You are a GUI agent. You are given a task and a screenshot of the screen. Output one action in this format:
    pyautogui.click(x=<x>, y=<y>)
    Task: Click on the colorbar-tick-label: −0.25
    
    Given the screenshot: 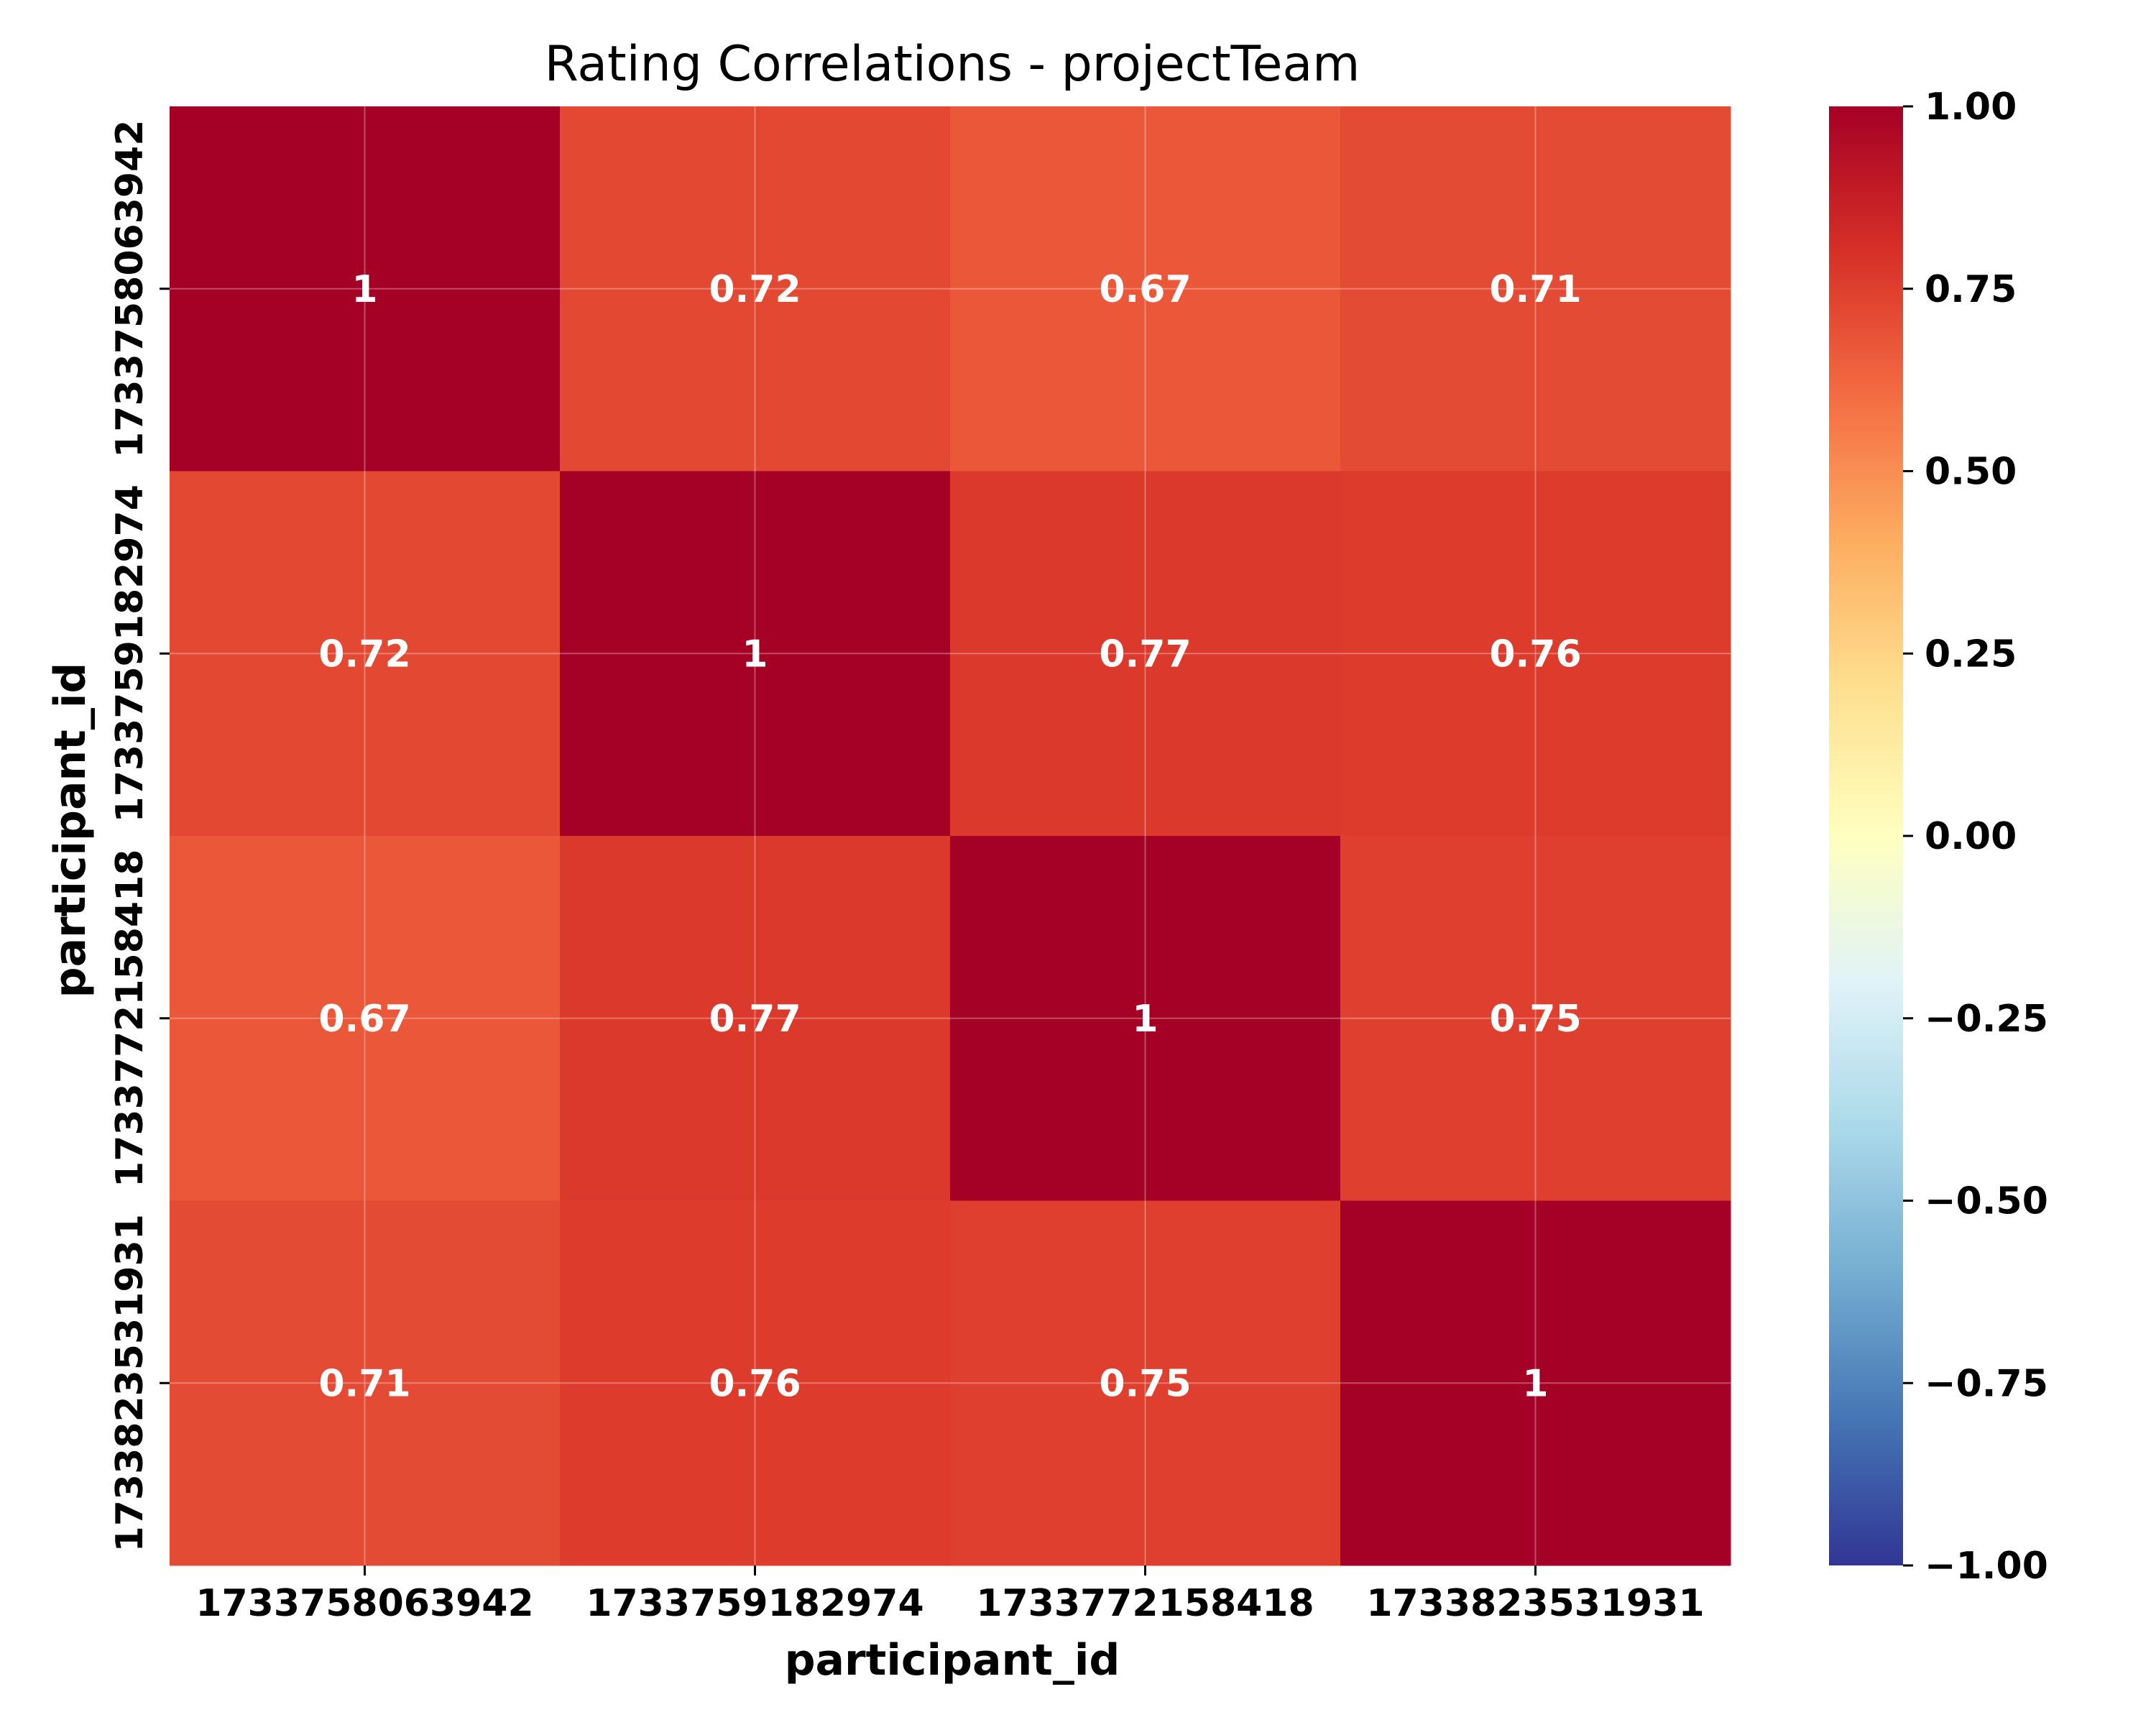 What is the action you would take?
    pyautogui.click(x=1986, y=1019)
    